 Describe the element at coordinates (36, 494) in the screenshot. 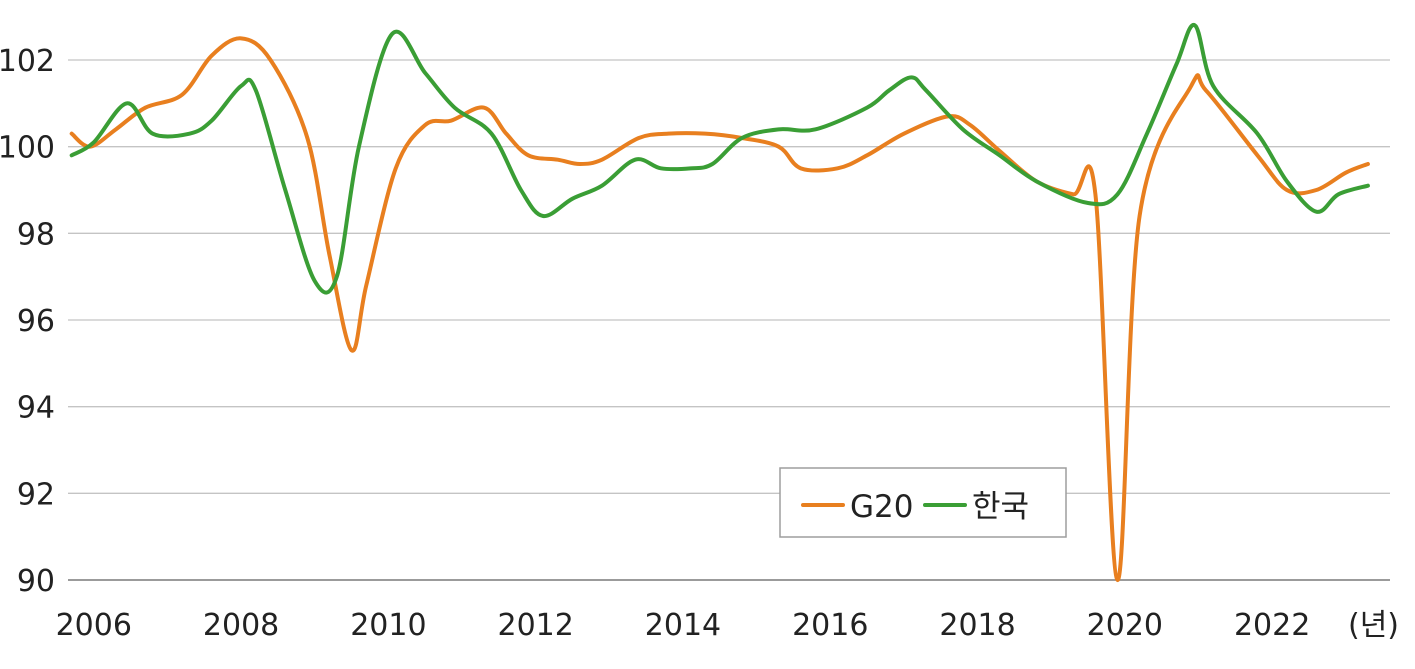

I see `y-tick-label-92: 92` at that location.